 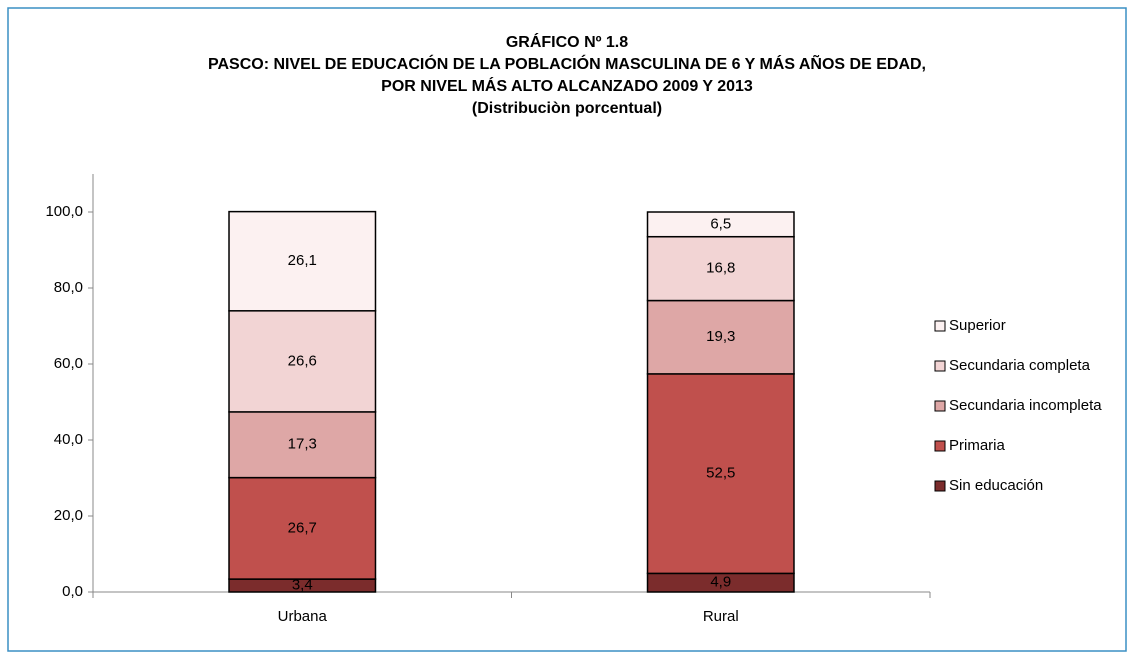 What do you see at coordinates (68, 363) in the screenshot?
I see `y-tick-label: 60,0` at bounding box center [68, 363].